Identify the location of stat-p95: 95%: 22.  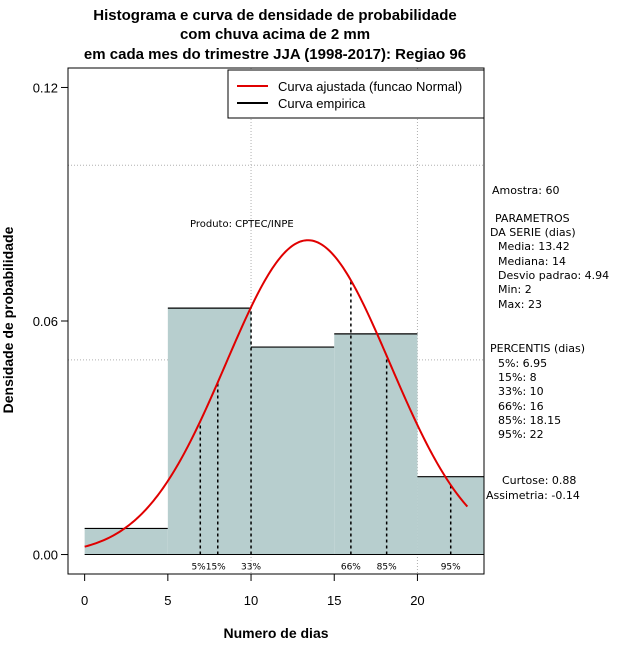
(521, 434).